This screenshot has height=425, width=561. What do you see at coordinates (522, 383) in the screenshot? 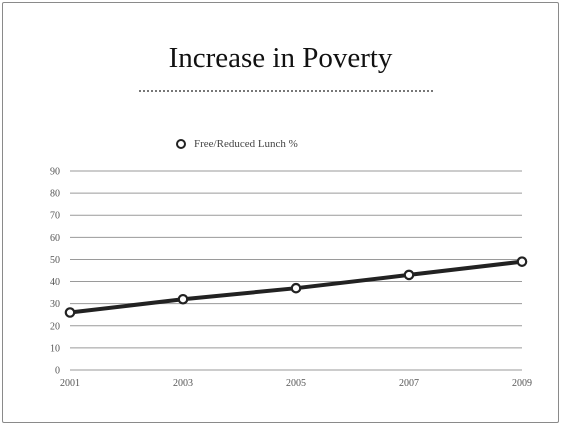
I see `x-tick-label: 2009` at bounding box center [522, 383].